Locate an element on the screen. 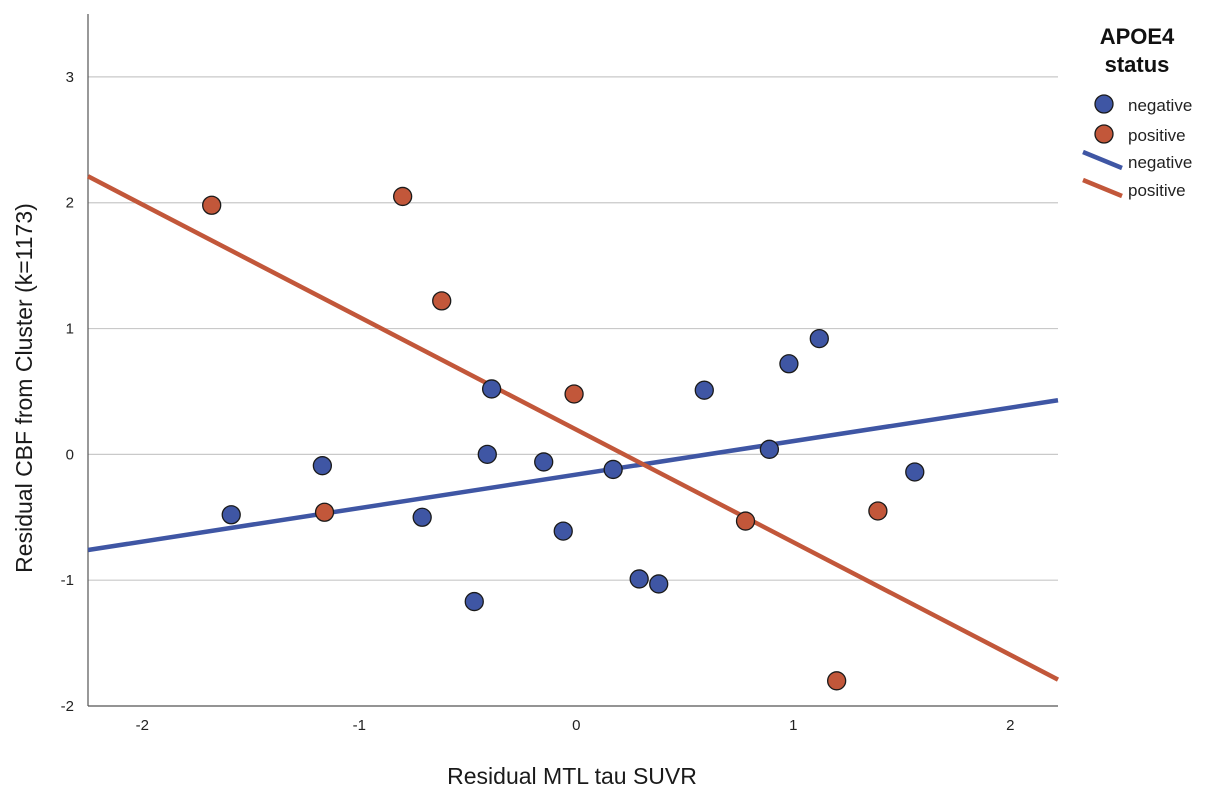  y-tick-label: 3 is located at coordinates (70, 77).